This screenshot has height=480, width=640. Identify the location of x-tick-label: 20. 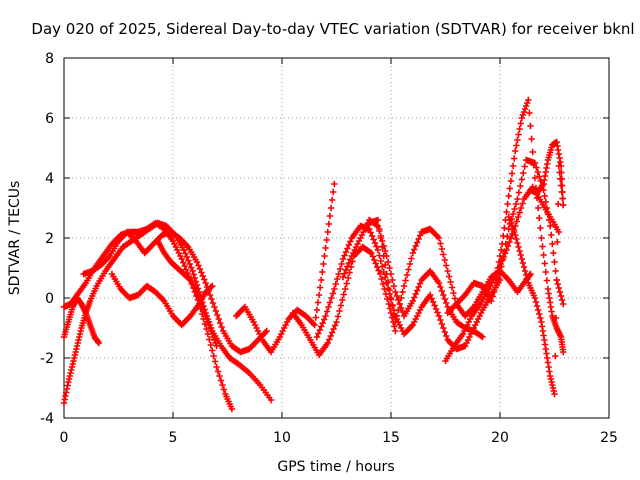
(500, 438).